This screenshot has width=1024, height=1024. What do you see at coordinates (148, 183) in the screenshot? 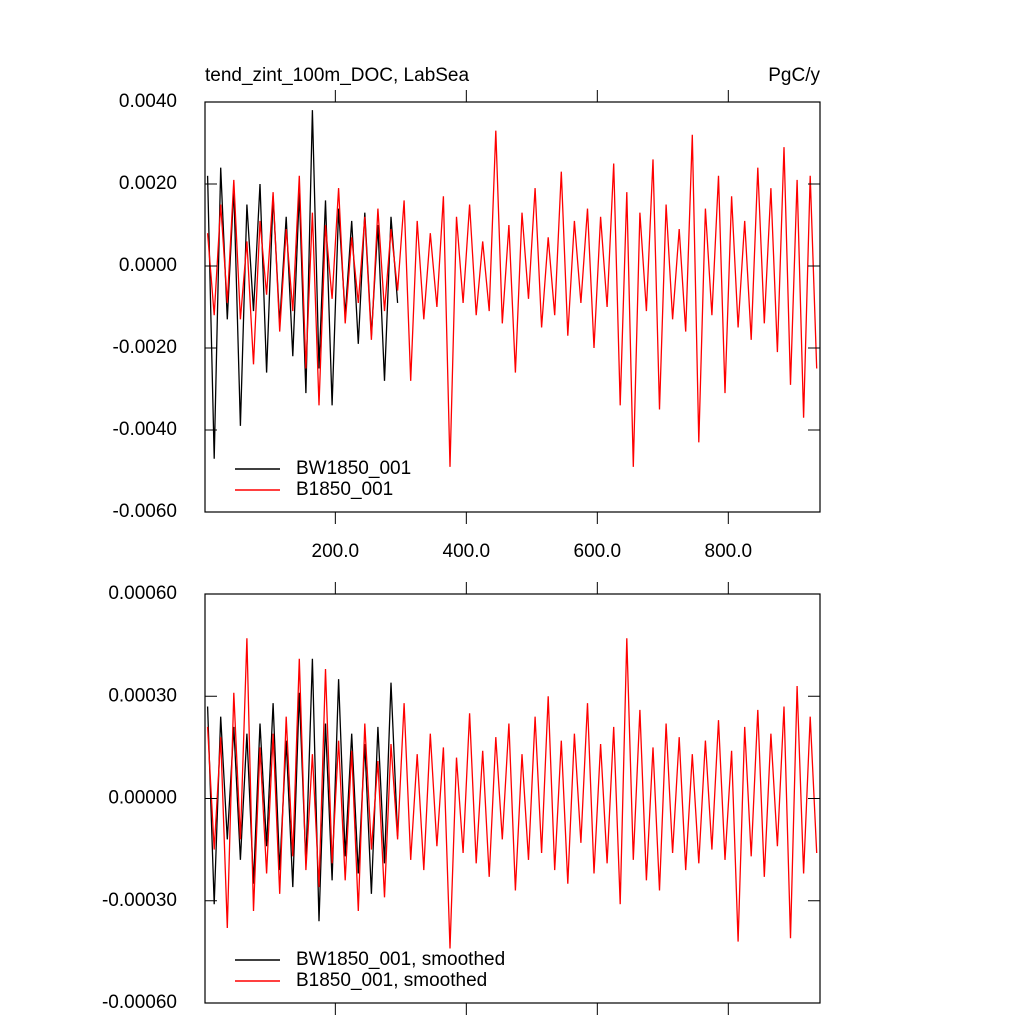
I see `y-tick-label: 0.0020` at bounding box center [148, 183].